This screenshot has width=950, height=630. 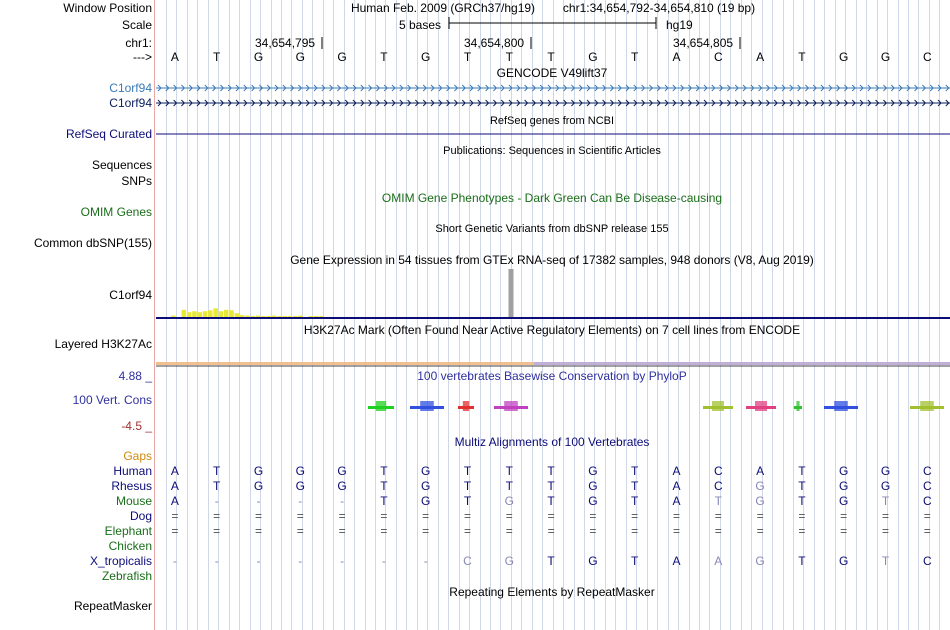 What do you see at coordinates (552, 592) in the screenshot?
I see `repeatmasker-title: Repeating Elements by RepeatMasker` at bounding box center [552, 592].